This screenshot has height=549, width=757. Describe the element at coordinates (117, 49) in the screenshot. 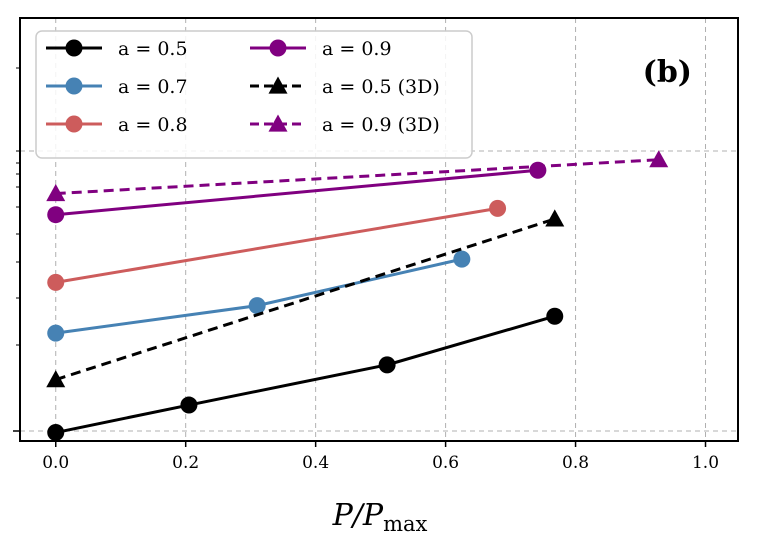

I see `legend-entry: a = 0.5` at that location.